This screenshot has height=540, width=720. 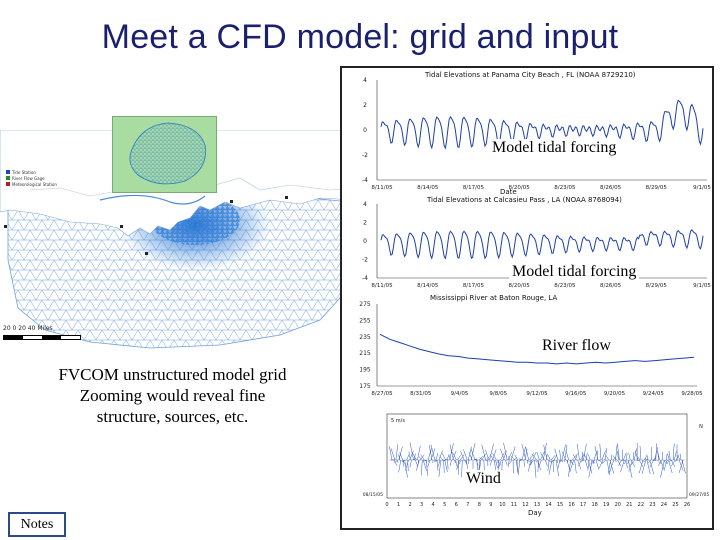 What do you see at coordinates (365, 80) in the screenshot?
I see `y-tick-label: 4` at bounding box center [365, 80].